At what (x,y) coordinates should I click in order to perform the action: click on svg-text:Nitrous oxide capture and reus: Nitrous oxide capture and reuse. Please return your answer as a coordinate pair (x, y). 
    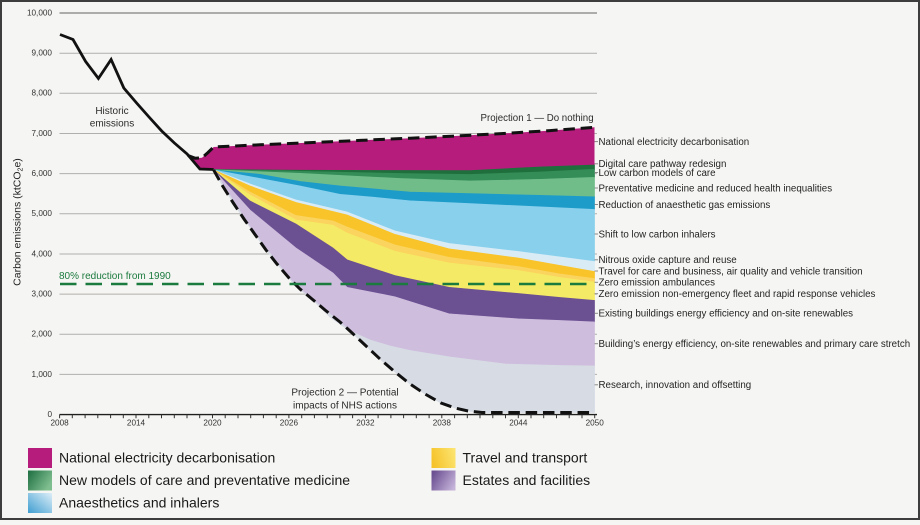
    Looking at the image, I should click on (668, 260).